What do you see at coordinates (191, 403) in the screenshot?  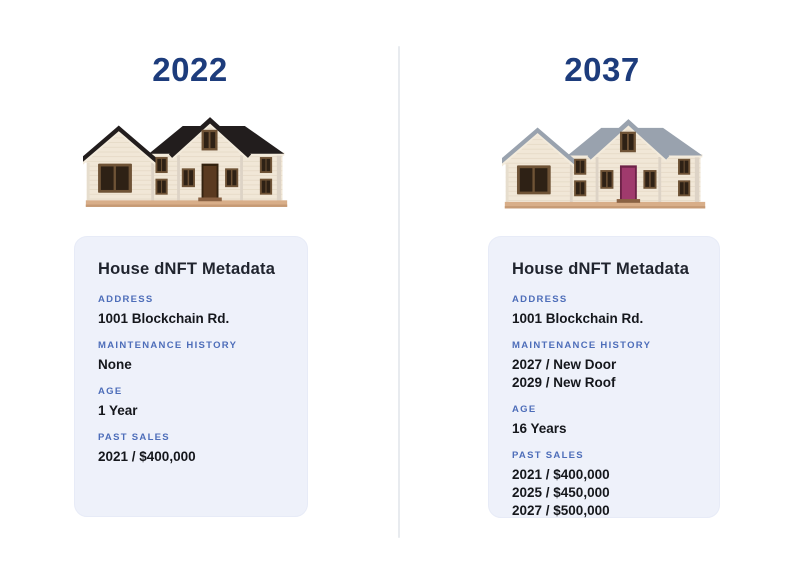 I see `section-age: AGE 1 Year` at bounding box center [191, 403].